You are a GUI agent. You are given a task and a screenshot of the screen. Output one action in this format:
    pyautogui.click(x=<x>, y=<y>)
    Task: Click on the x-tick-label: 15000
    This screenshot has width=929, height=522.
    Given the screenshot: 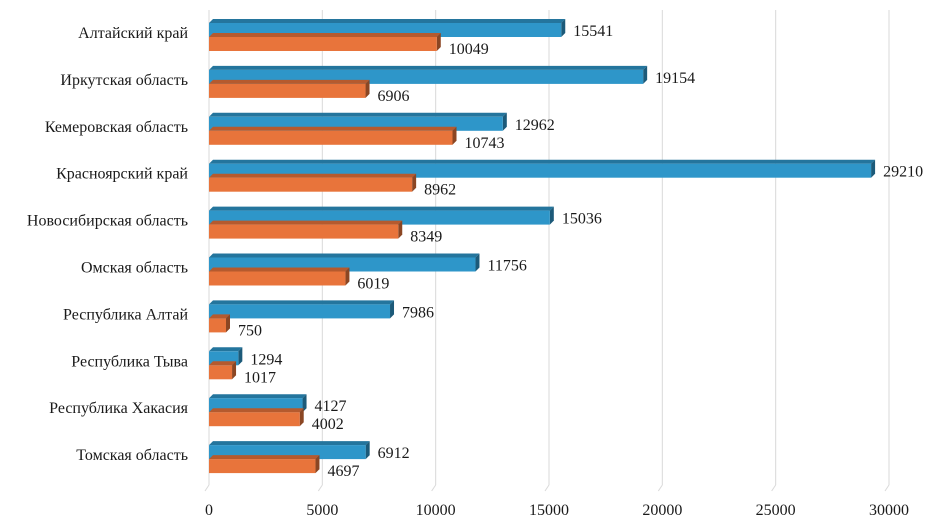 What is the action you would take?
    pyautogui.click(x=549, y=510)
    